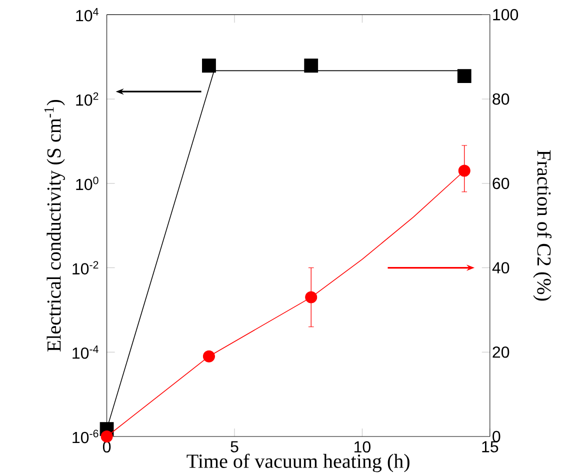  I want to click on y-tick-label: 10$^{0}$, so click(87, 183).